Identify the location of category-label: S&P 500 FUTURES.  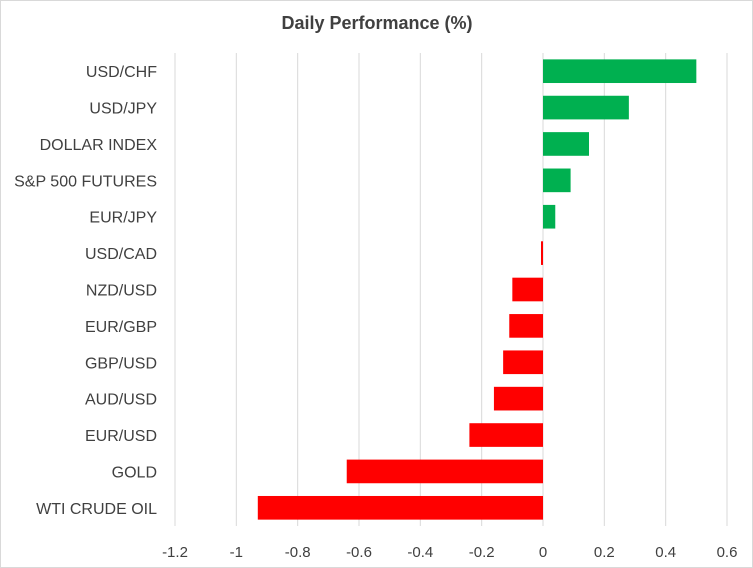
(85, 181).